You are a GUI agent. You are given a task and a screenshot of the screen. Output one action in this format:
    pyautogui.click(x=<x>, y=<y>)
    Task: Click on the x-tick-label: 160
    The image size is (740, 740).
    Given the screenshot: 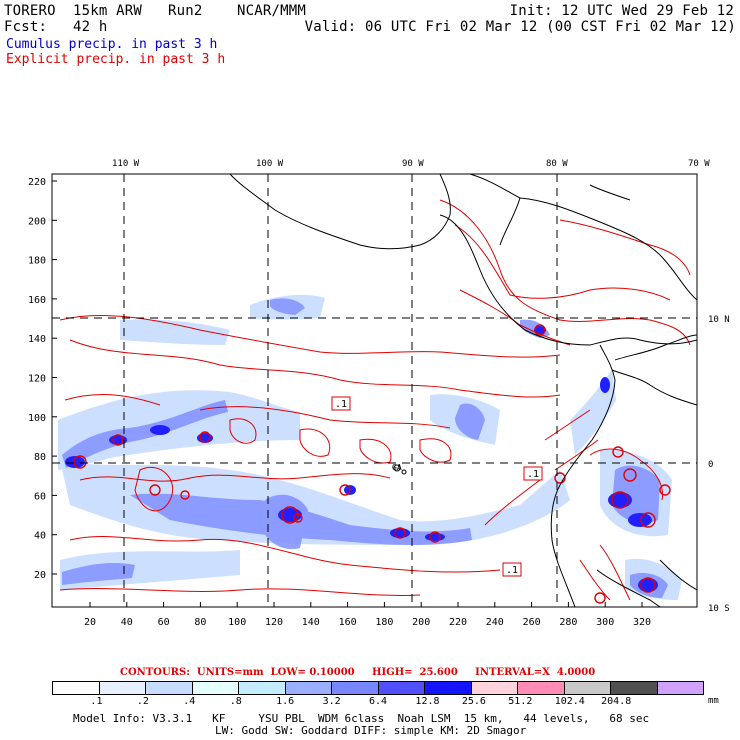 What is the action you would take?
    pyautogui.click(x=348, y=622)
    